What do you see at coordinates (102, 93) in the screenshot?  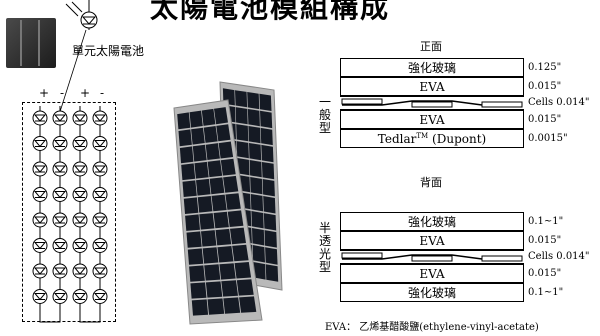 I see `terminal-minus-2: -` at bounding box center [102, 93].